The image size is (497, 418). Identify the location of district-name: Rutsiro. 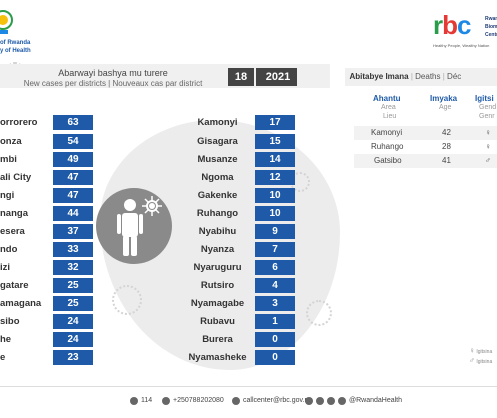
(217, 285).